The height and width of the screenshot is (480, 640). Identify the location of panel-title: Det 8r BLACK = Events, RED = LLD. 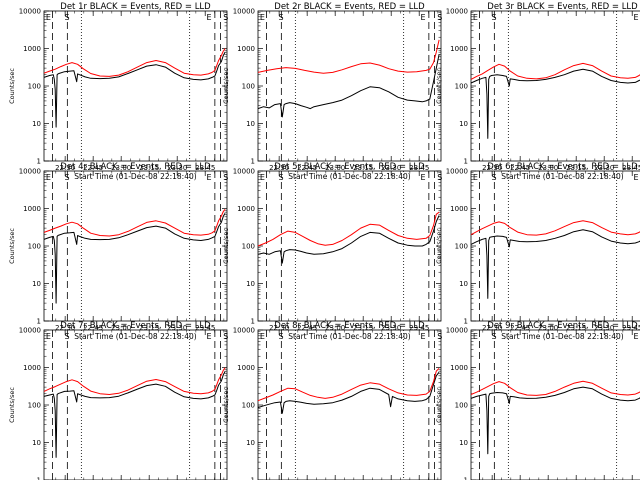
(349, 326).